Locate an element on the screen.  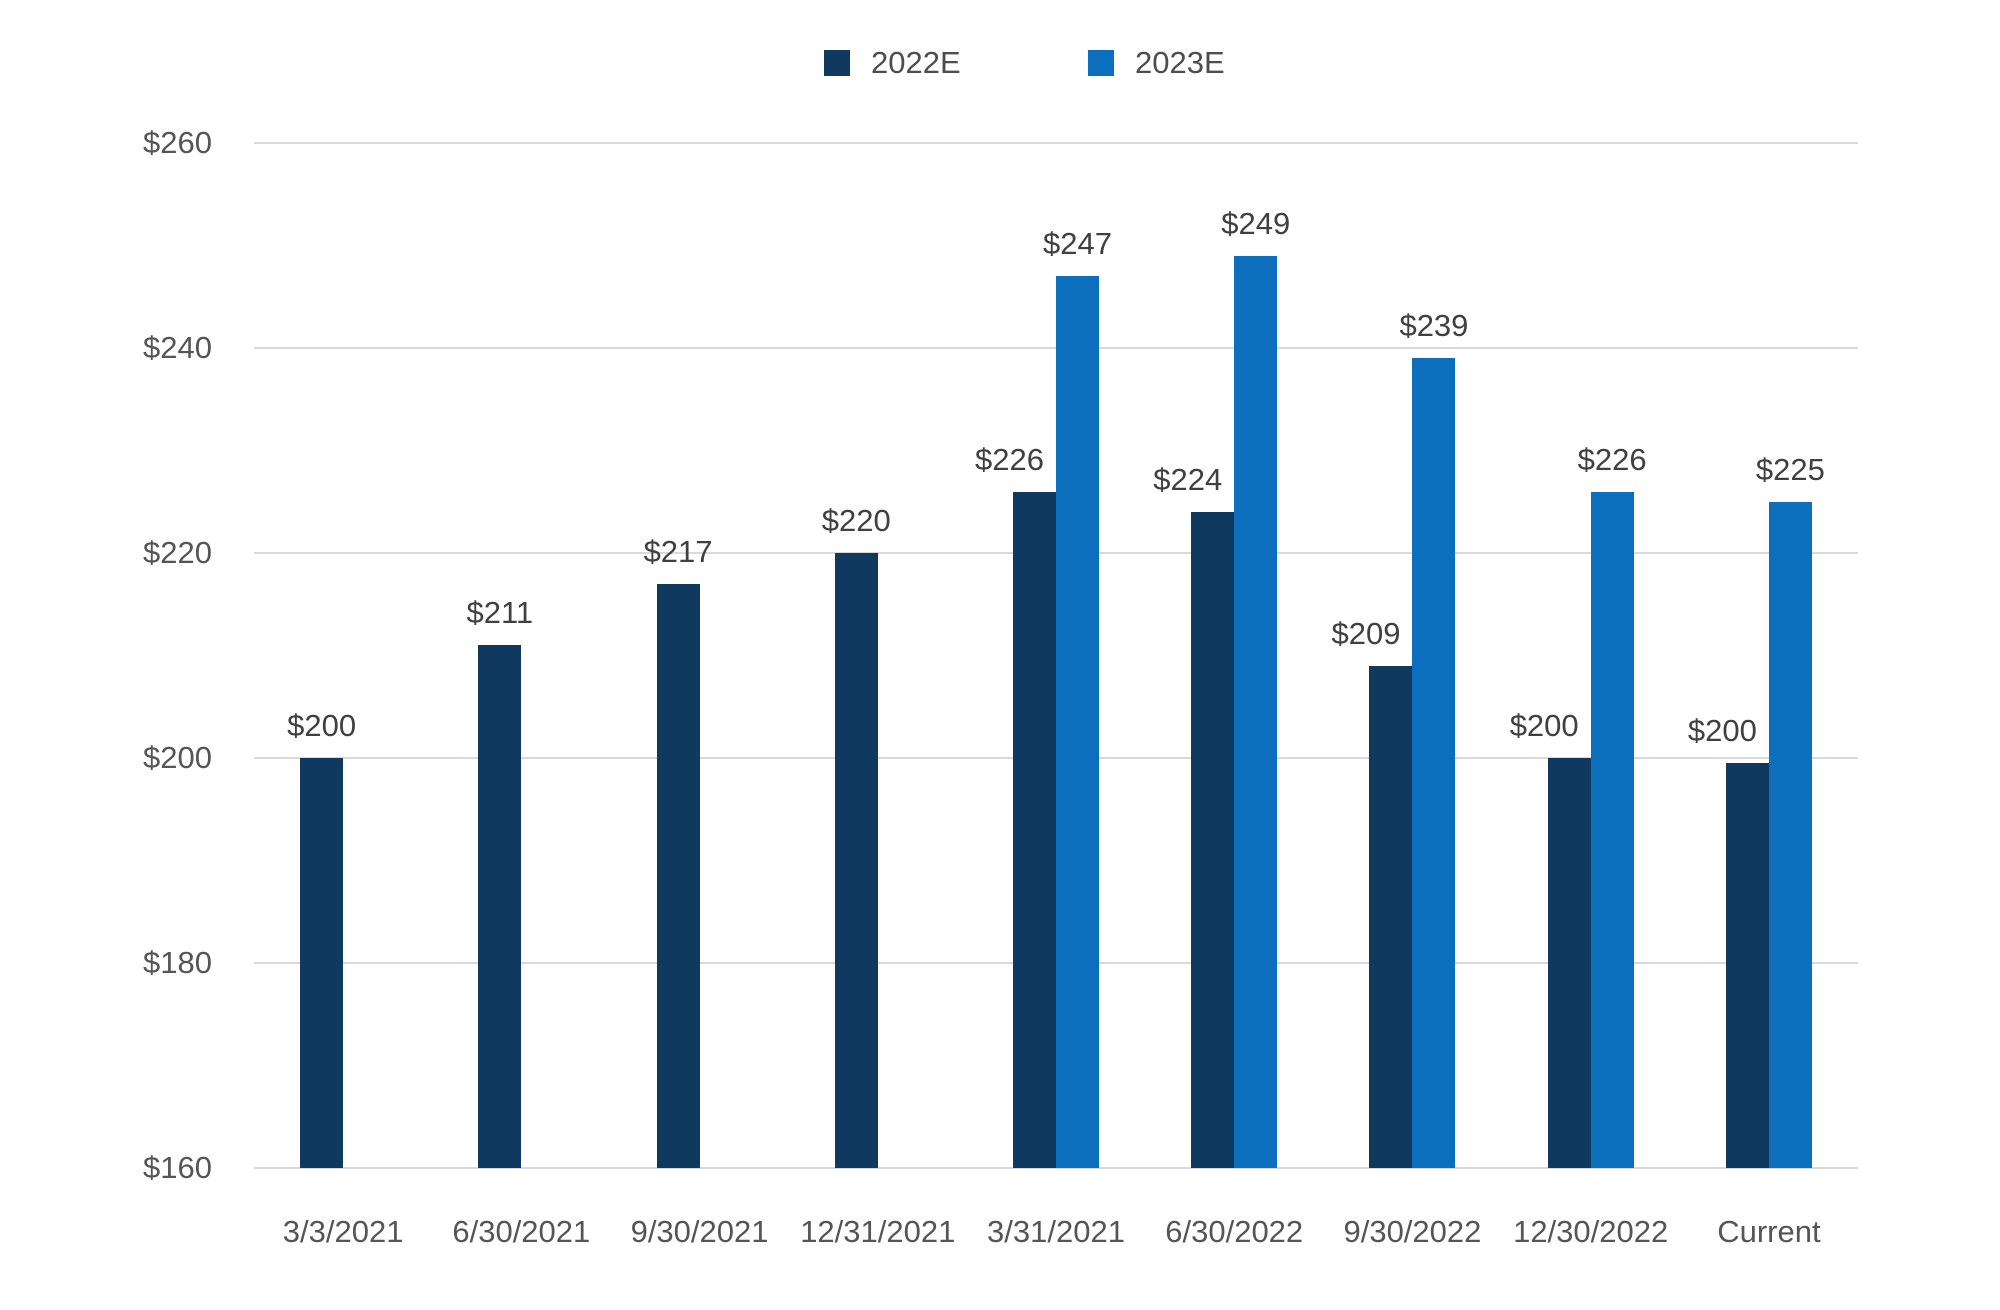
legend-swatch-2023e-icon is located at coordinates (1101, 63).